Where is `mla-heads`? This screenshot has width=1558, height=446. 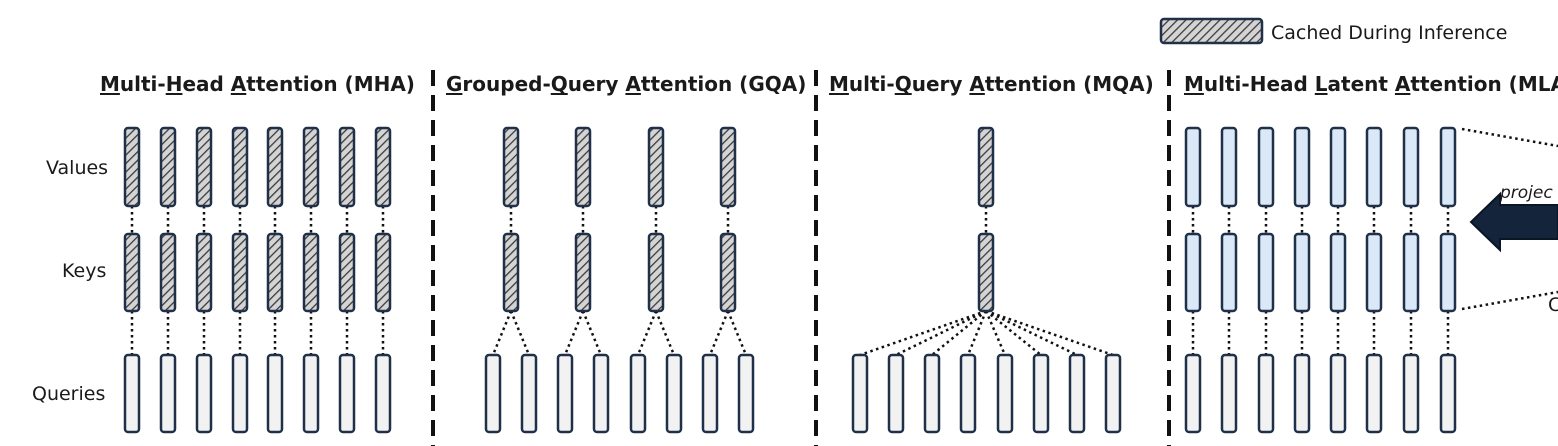 mla-heads is located at coordinates (1320, 280).